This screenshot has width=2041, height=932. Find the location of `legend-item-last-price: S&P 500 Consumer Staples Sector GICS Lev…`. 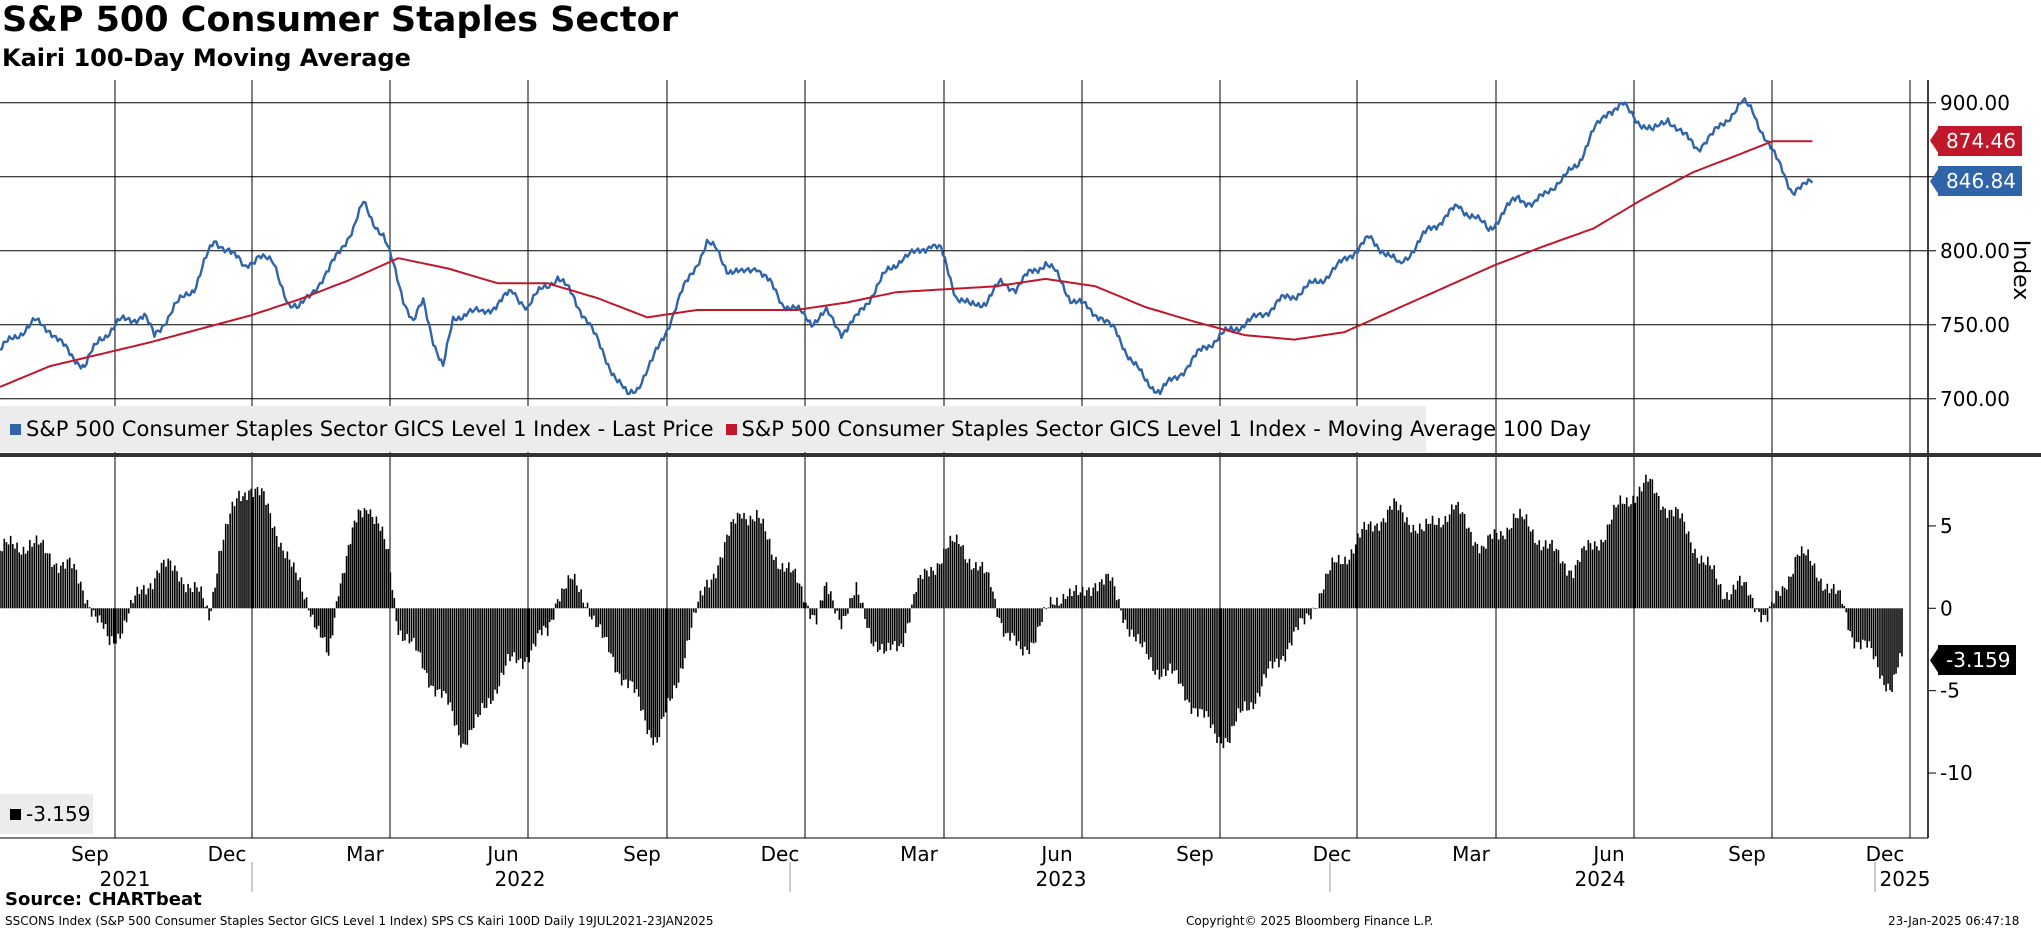

legend-item-last-price: S&P 500 Consumer Staples Sector GICS Lev… is located at coordinates (362, 429).